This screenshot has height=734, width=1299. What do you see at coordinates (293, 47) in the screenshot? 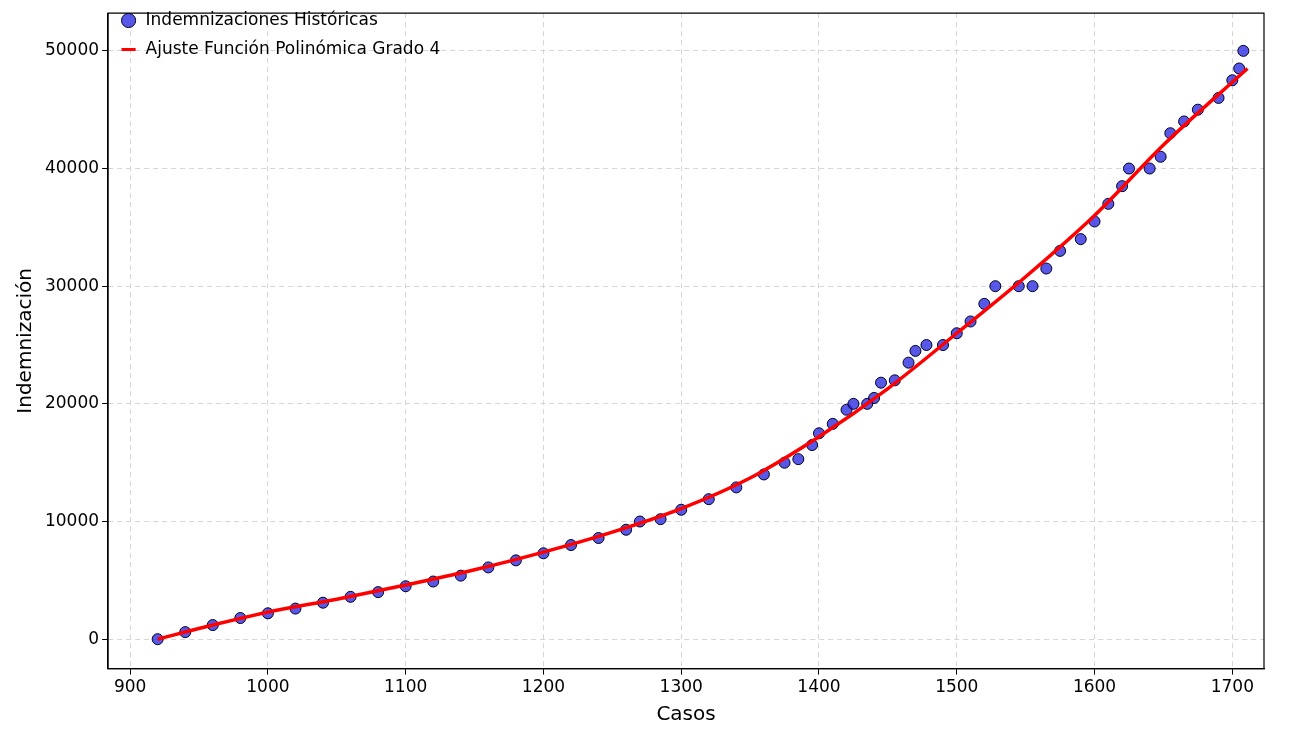
I see `legend-label: Ajuste Función Polinómica Grado 4` at bounding box center [293, 47].